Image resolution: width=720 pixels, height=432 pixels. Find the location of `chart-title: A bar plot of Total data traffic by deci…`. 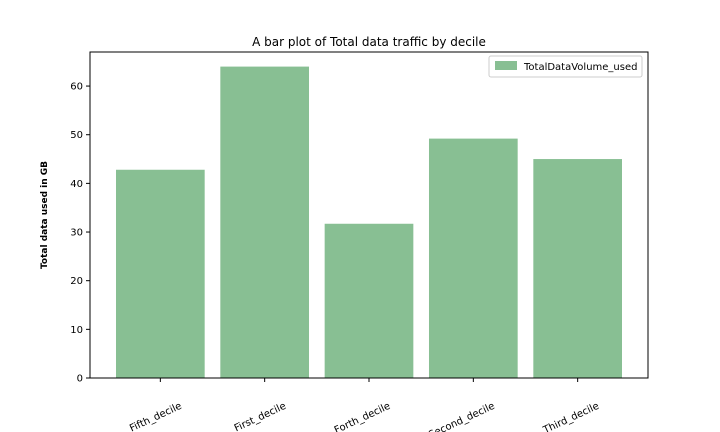

chart-title: A bar plot of Total data traffic by deci… is located at coordinates (369, 42).